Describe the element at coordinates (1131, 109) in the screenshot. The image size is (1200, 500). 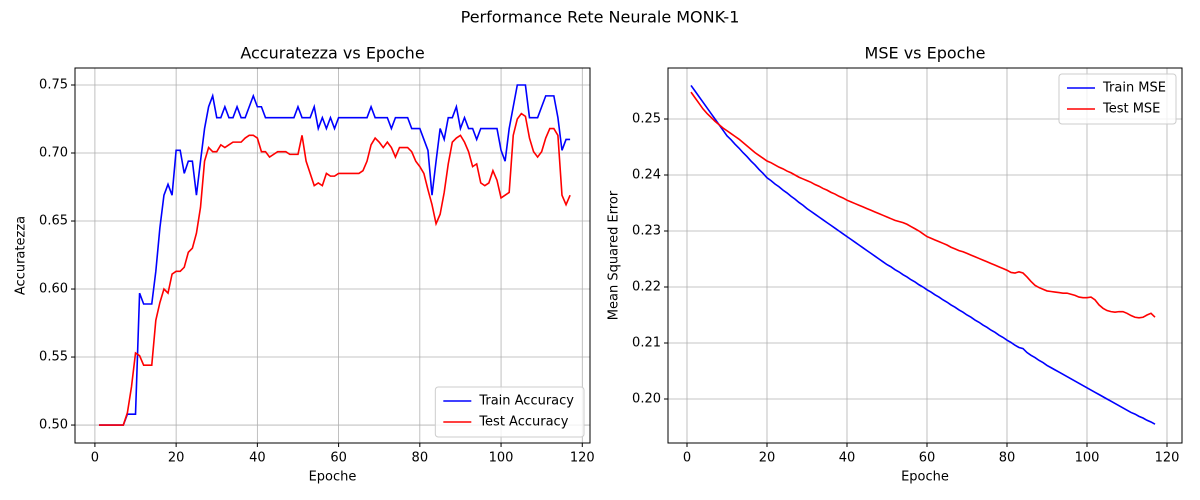
I see `legend-label: Test MSE` at that location.